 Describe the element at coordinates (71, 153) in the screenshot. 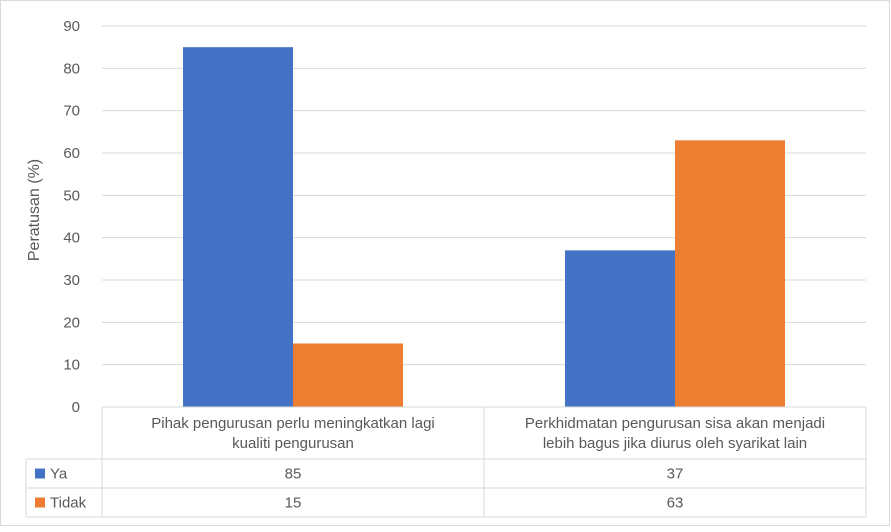

I see `y-tick-label: 60` at that location.